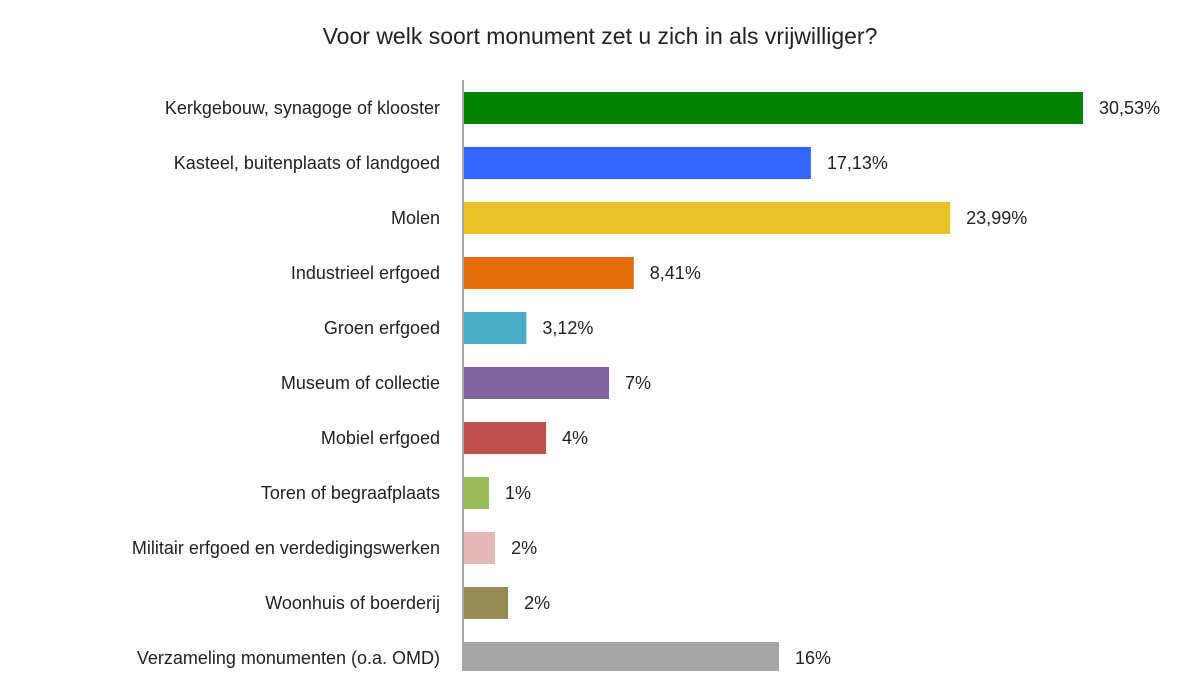 This screenshot has height=676, width=1181. Describe the element at coordinates (307, 163) in the screenshot. I see `category-label: Kasteel, buitenplaats of landgoed` at that location.